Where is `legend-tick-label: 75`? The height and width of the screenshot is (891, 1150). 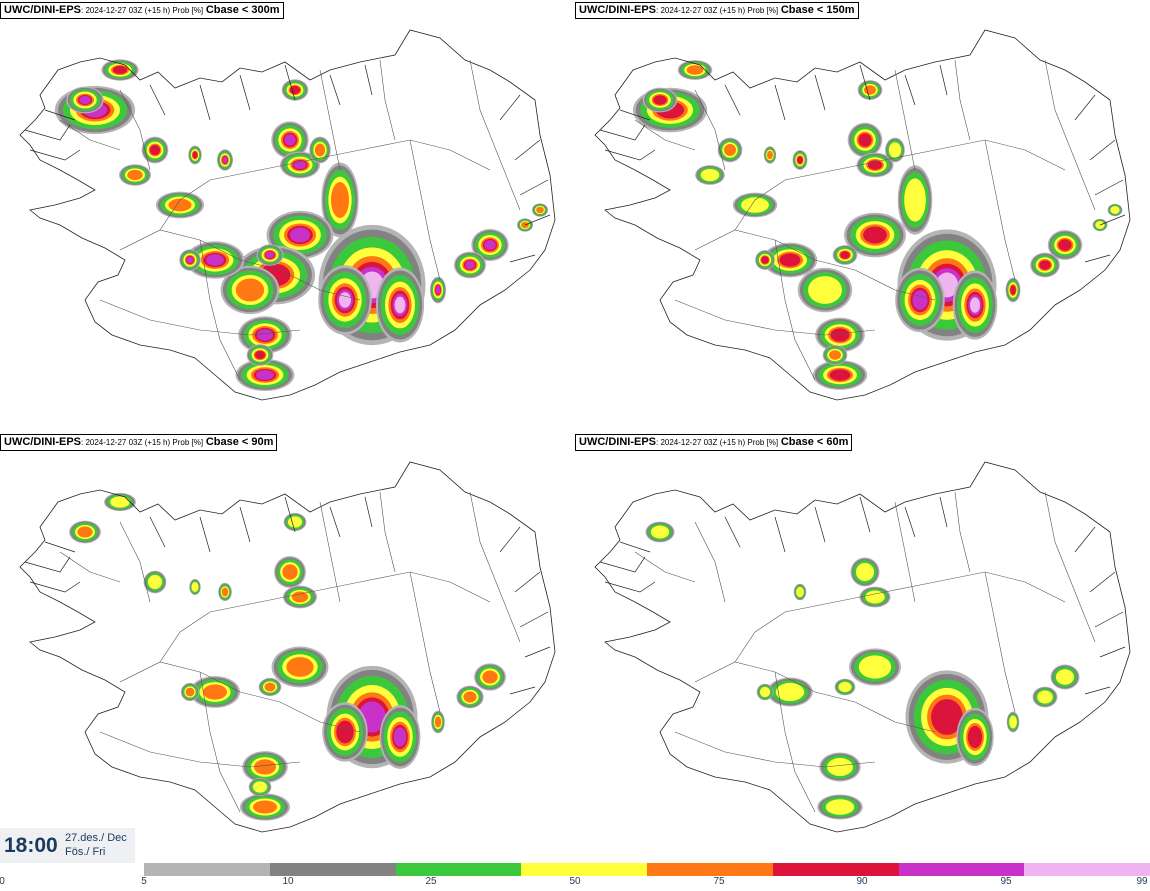 legend-tick-label: 75 is located at coordinates (719, 881).